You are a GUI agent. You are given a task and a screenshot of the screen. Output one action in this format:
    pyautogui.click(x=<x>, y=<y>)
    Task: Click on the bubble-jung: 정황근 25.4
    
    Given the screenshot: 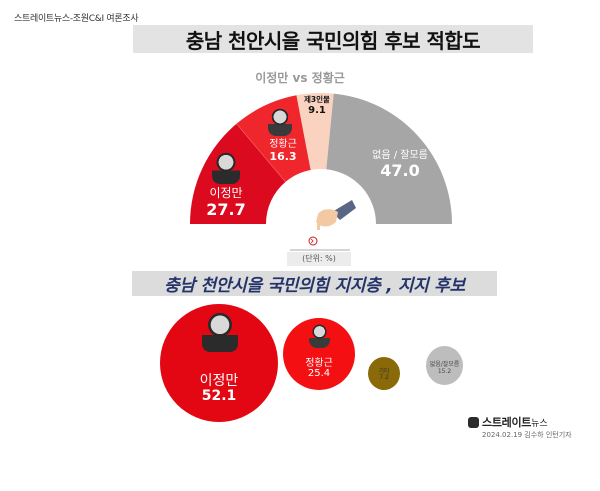 What is the action you would take?
    pyautogui.click(x=319, y=354)
    